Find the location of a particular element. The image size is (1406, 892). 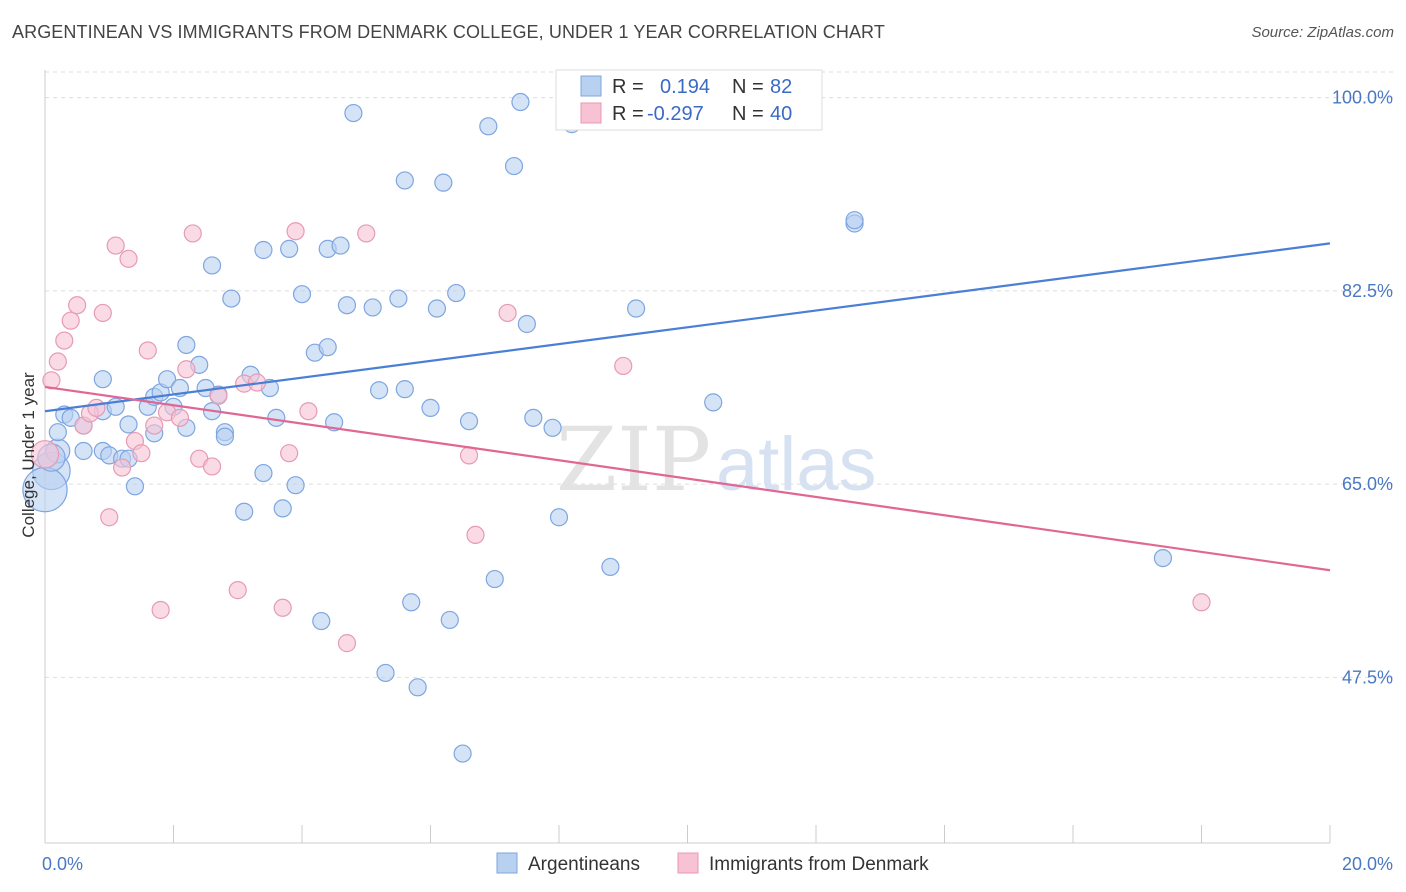

legend-n-value-2: 40 is located at coordinates (781, 114).